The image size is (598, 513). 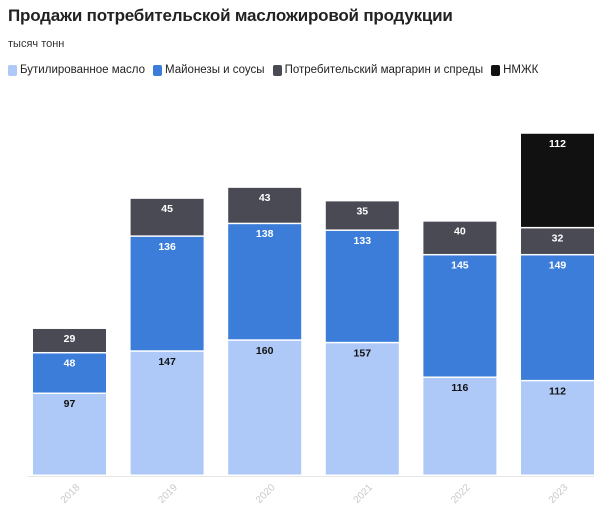 I want to click on data-label: 97, so click(x=70, y=404).